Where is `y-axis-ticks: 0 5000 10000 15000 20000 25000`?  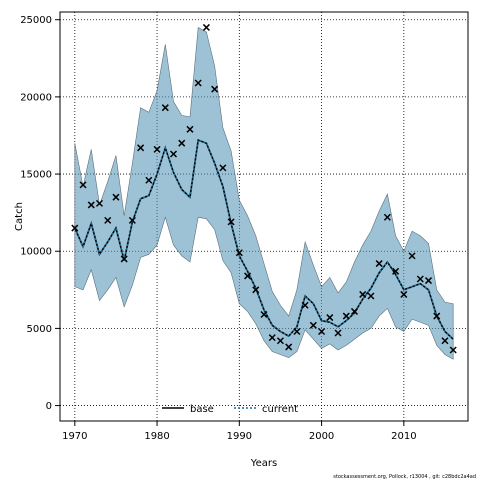
y-axis-ticks: 0 5000 10000 15000 20000 25000 is located at coordinates (40, 213).